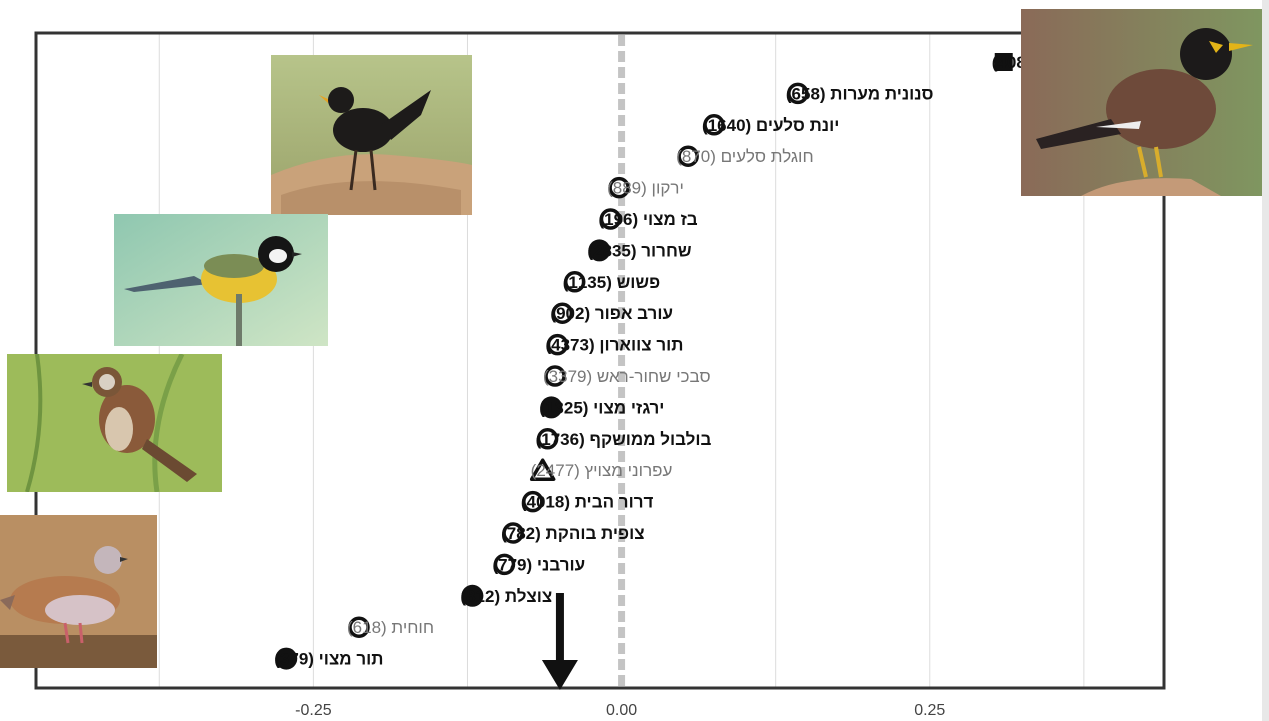 The height and width of the screenshot is (721, 1269). I want to click on turtle-dove-photo, so click(78, 591).